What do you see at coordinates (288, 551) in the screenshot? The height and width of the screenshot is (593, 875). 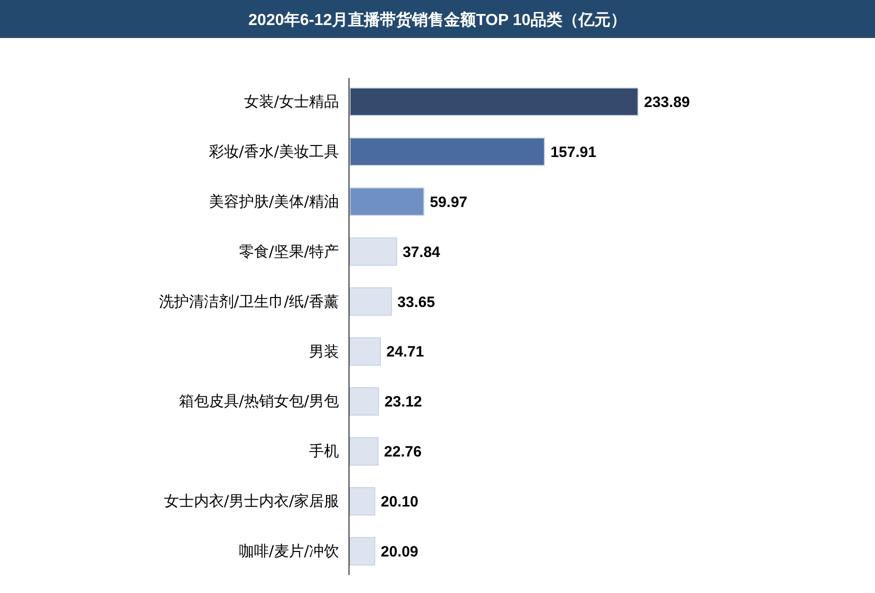 I see `y-tick-label: 咖啡/麦片/冲饮` at bounding box center [288, 551].